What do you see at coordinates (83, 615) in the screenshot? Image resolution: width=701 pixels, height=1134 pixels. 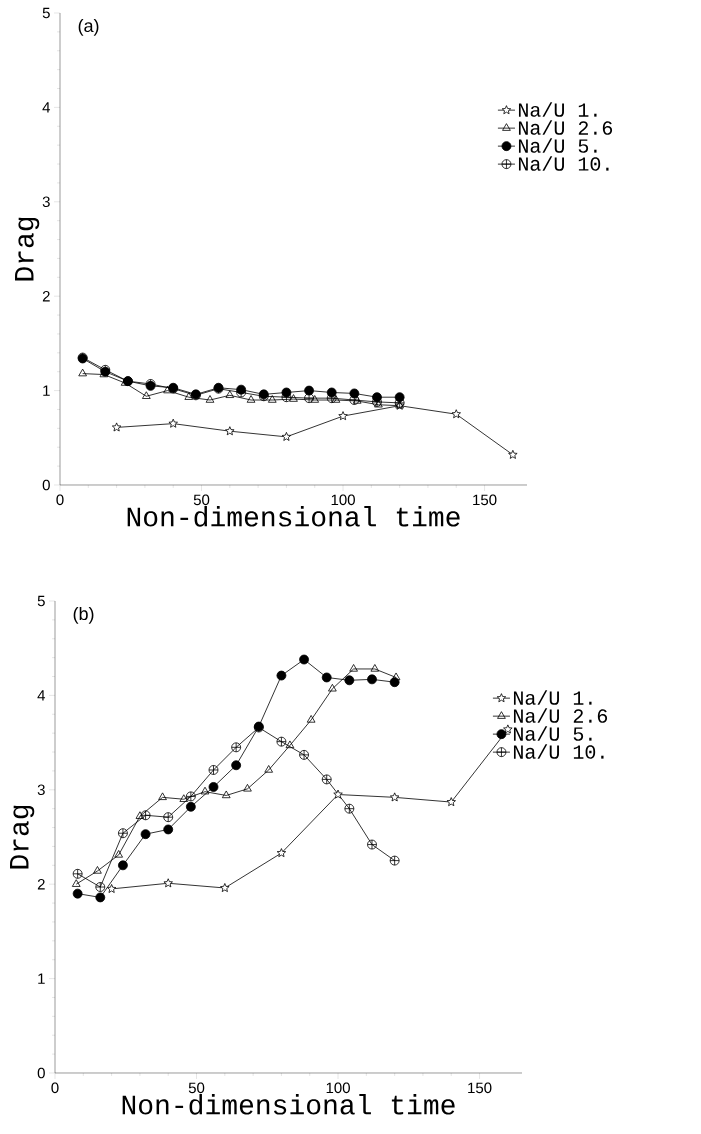 I see `annotation: (b)` at bounding box center [83, 615].